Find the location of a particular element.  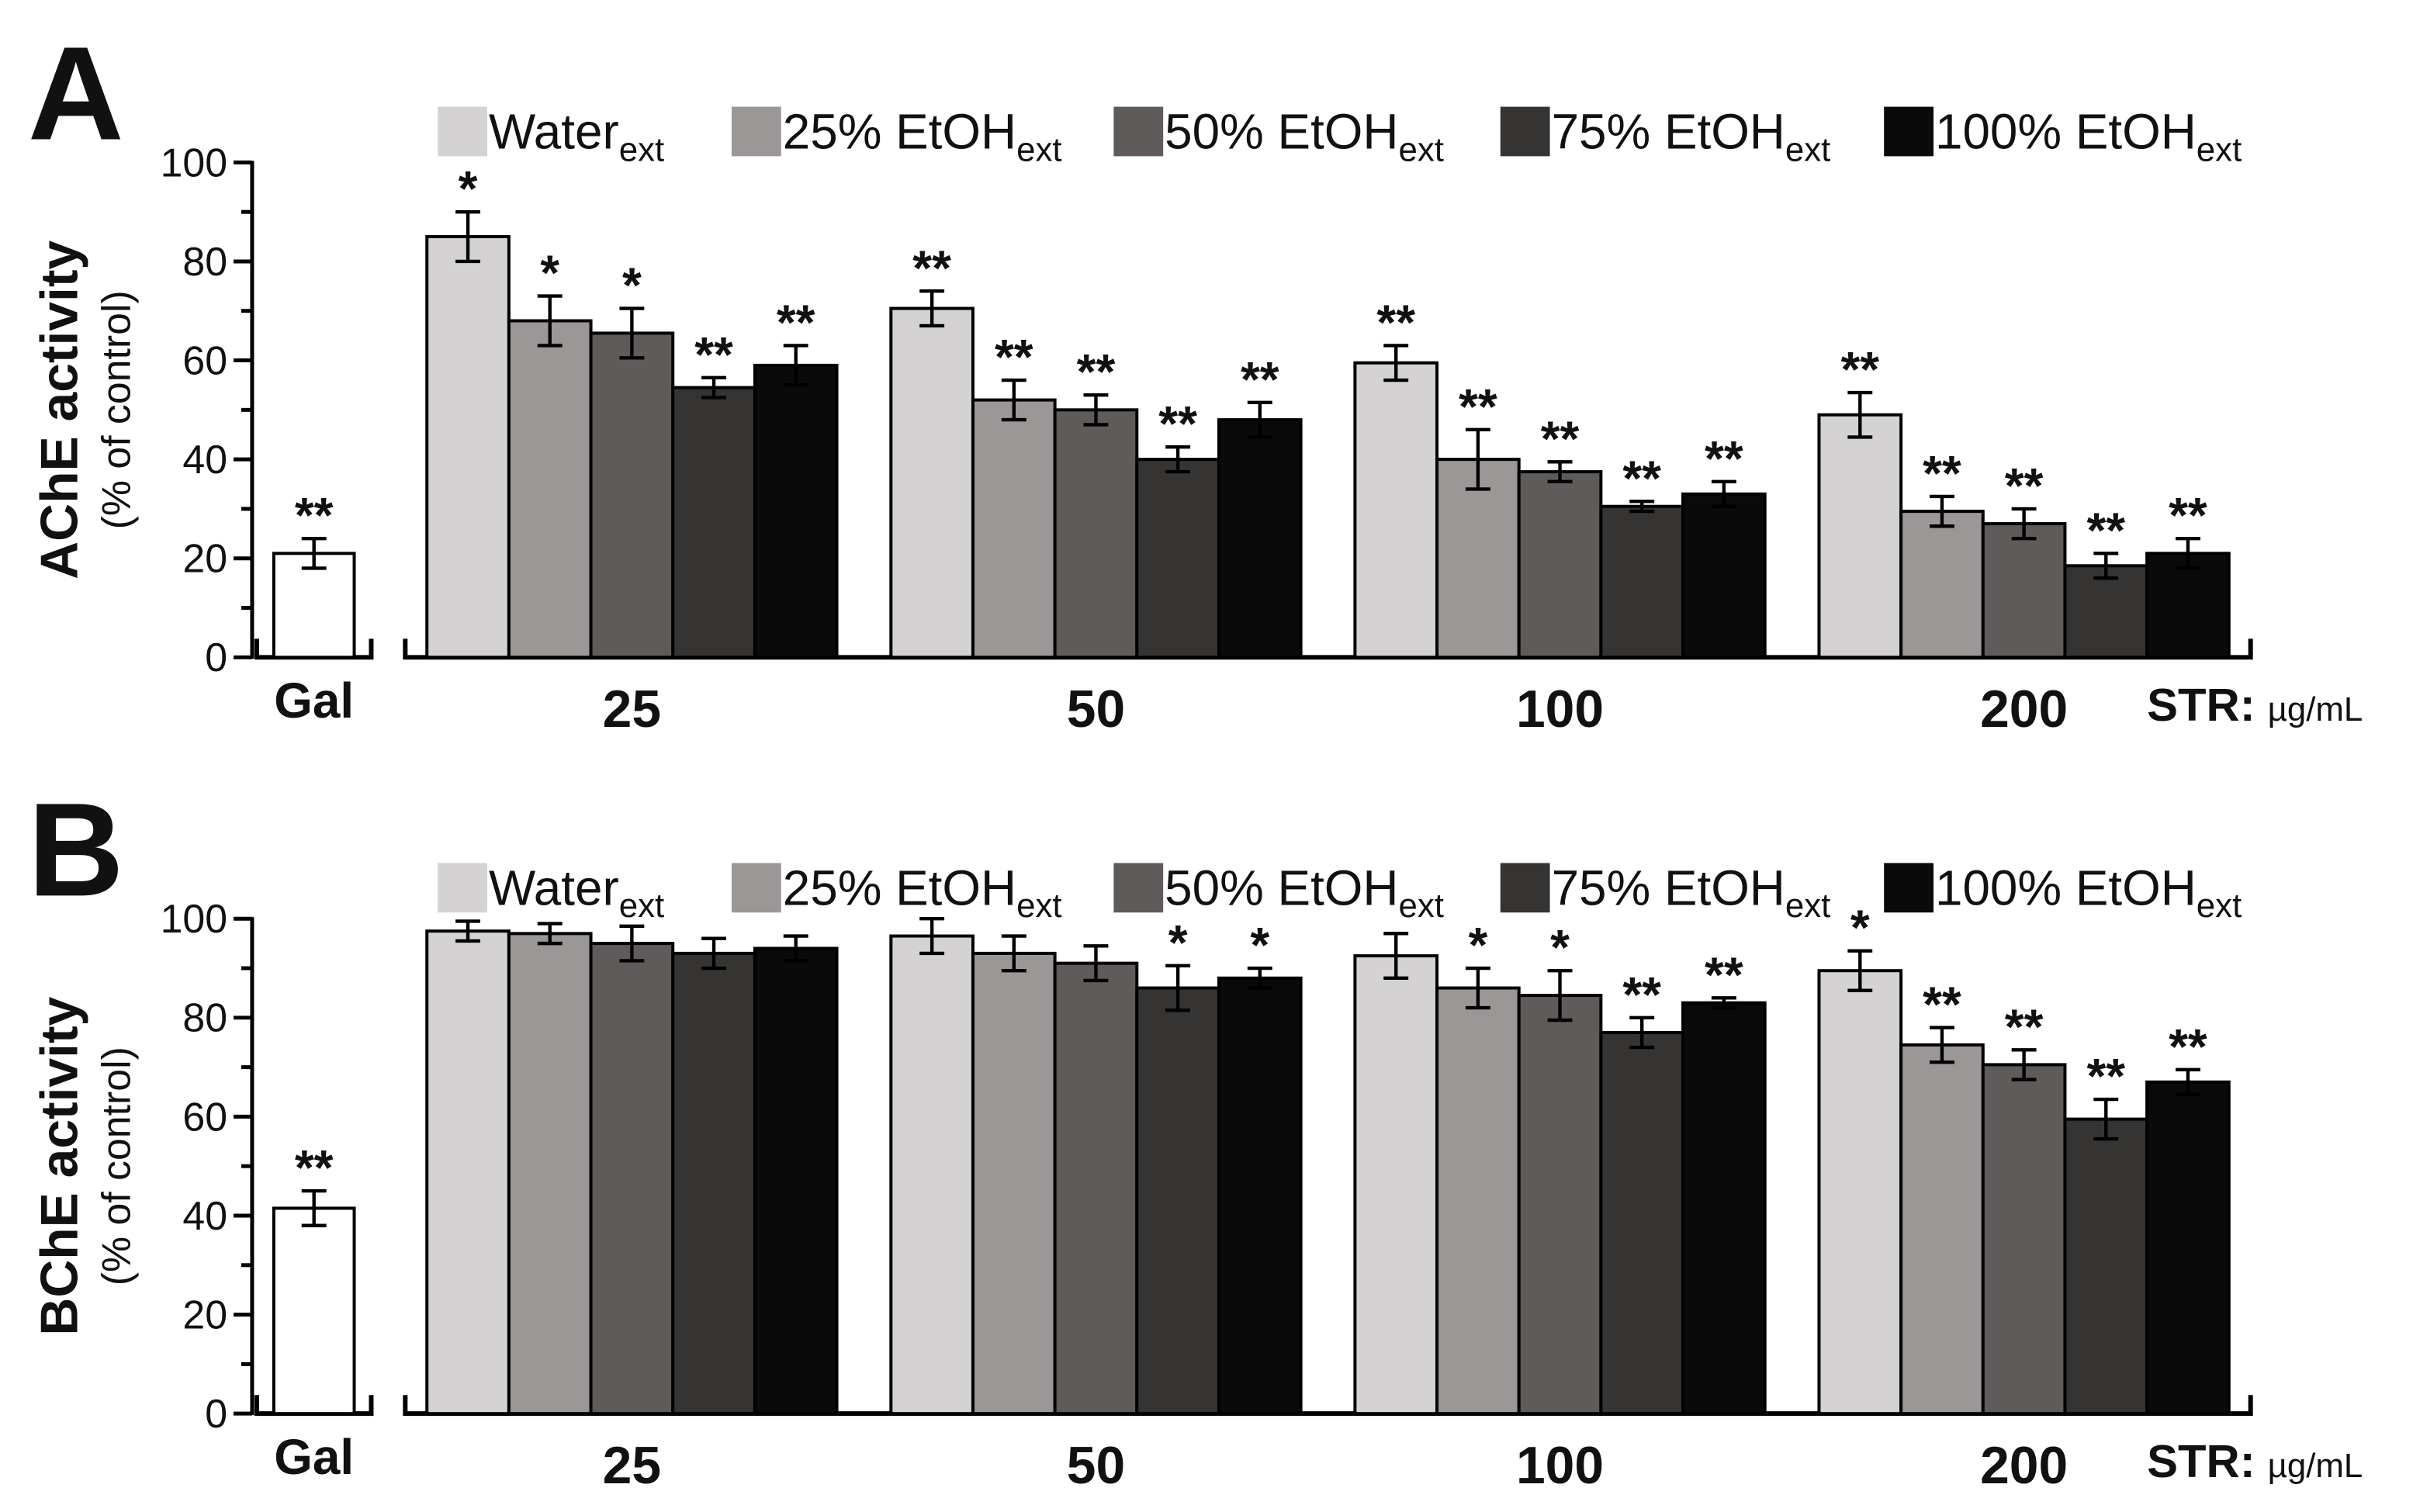

legend-label: 75% EtOHext is located at coordinates (1691, 135).